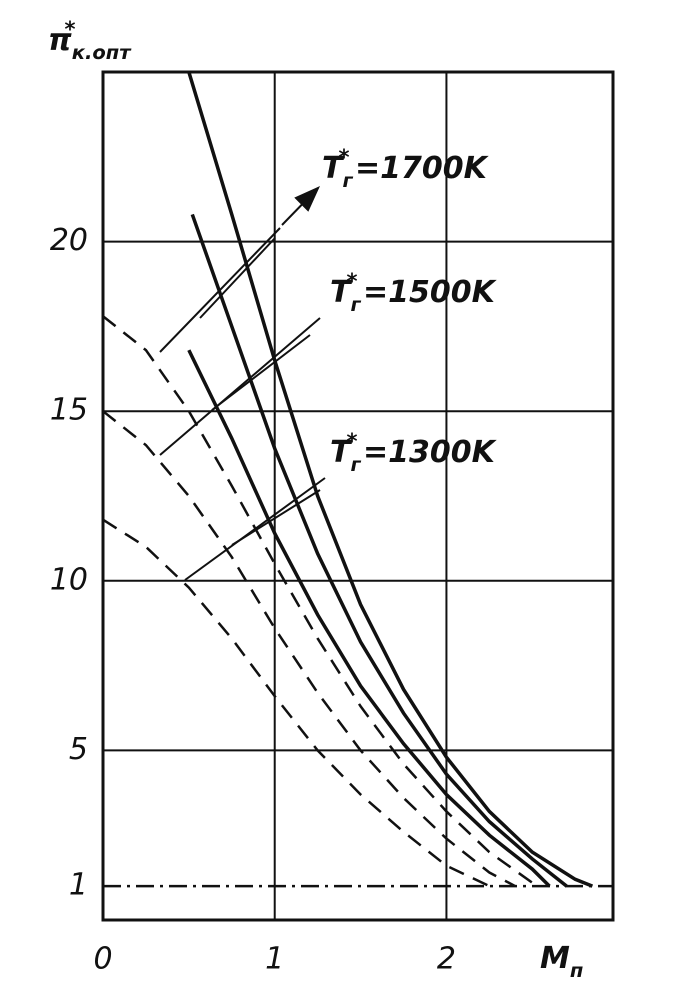  Describe the element at coordinates (274, 959) in the screenshot. I see `x-tick-label: 1` at that location.